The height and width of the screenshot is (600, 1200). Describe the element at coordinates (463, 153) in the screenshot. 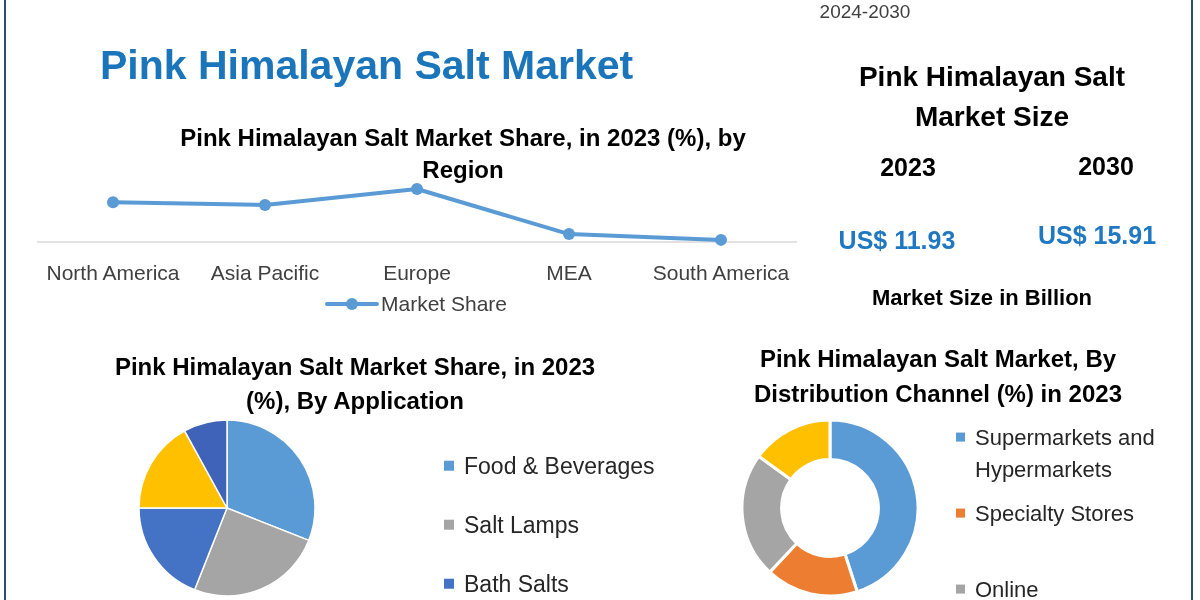

I see `chart-title: Pink Himalayan Salt Market Share, in 2023 (%), by Region` at that location.